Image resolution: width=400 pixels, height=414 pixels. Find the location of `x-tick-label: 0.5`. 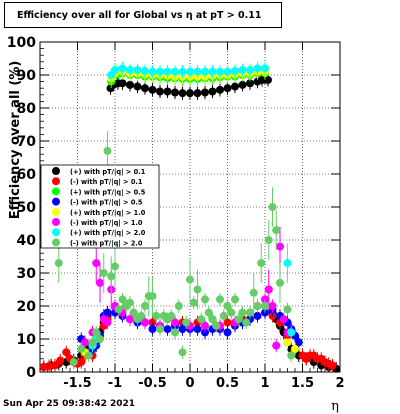

x-tick-label: 0.5 is located at coordinates (227, 383).